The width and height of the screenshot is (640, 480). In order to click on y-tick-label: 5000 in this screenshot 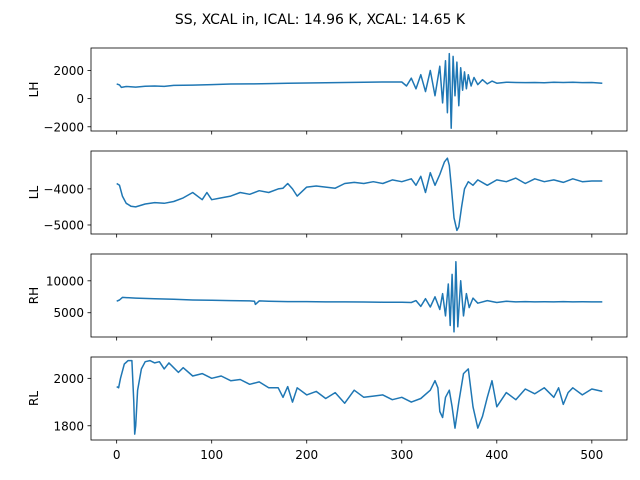, I will do `click(68, 313)`.